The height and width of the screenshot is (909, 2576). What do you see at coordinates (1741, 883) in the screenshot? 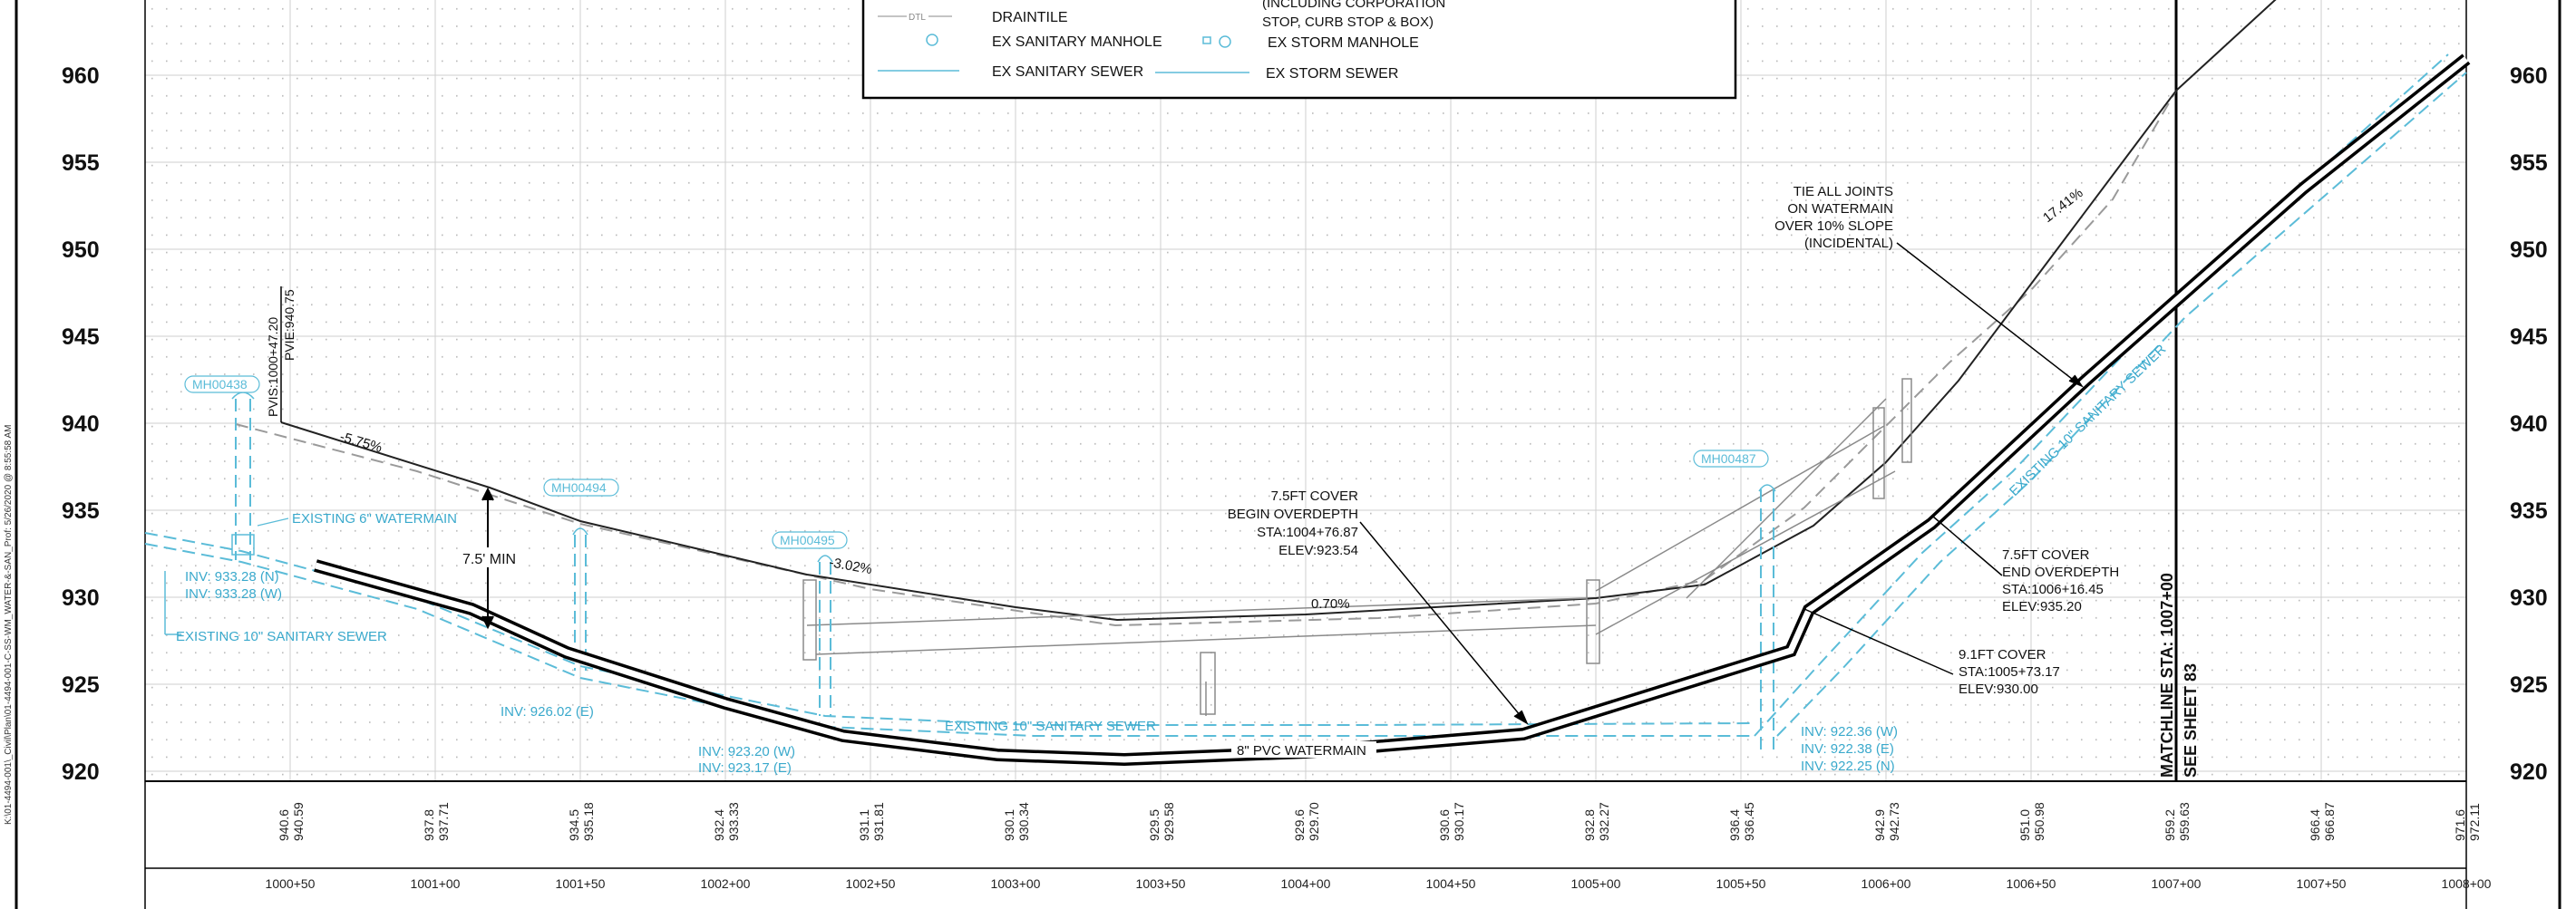
I see `station-label: 1005+50` at bounding box center [1741, 883].